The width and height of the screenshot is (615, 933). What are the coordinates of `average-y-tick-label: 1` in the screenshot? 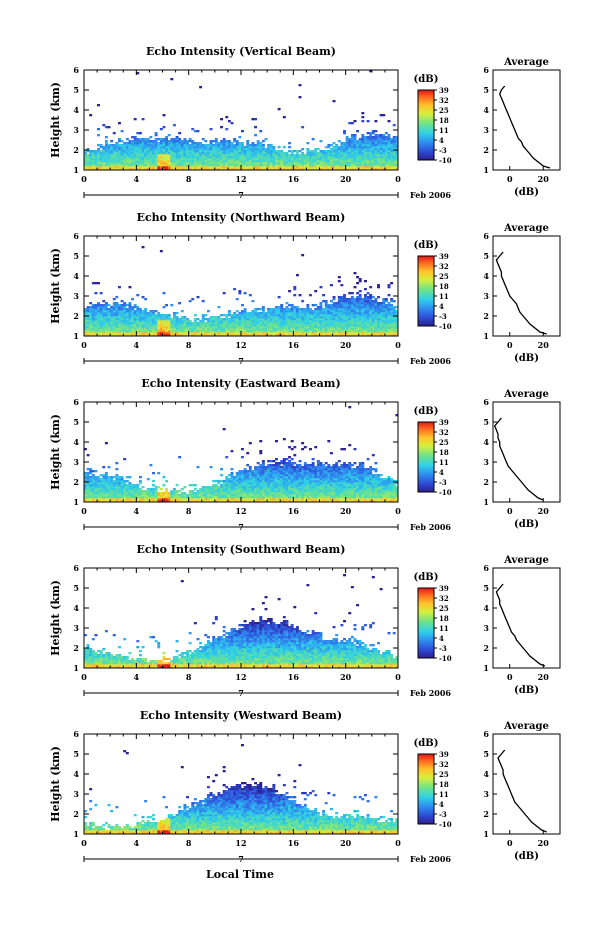 It's located at (486, 668).